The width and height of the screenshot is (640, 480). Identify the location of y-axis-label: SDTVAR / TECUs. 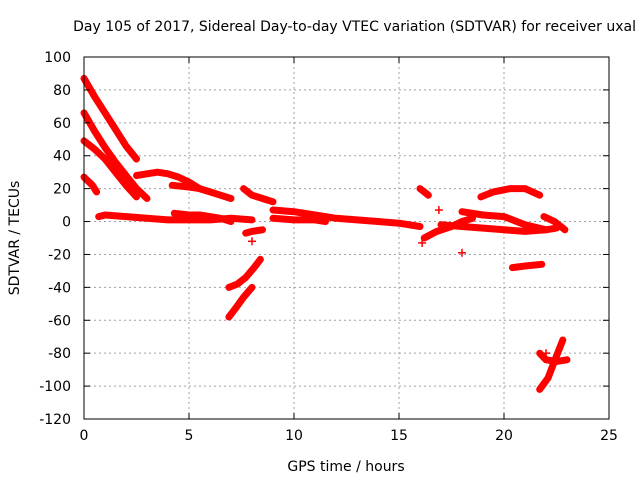
(15, 238).